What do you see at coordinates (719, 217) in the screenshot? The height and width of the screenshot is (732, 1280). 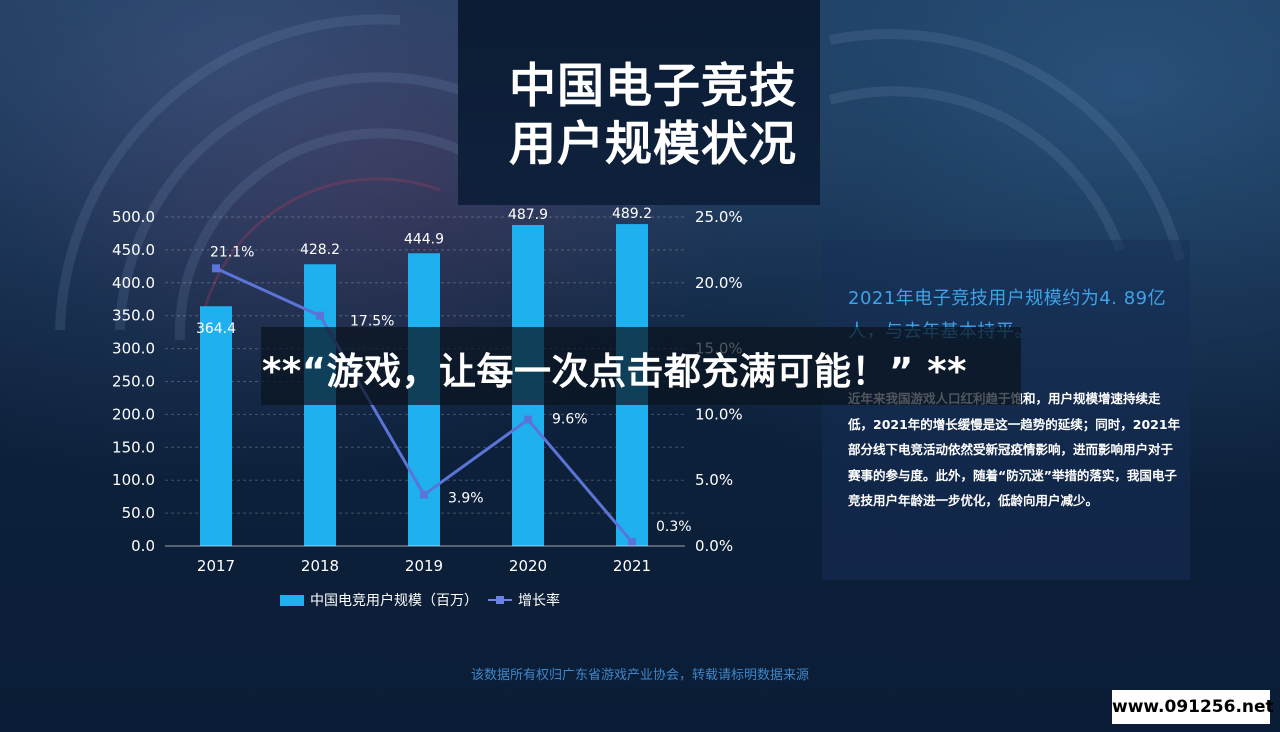 I see `y-right-tick-label: 25.0%` at bounding box center [719, 217].